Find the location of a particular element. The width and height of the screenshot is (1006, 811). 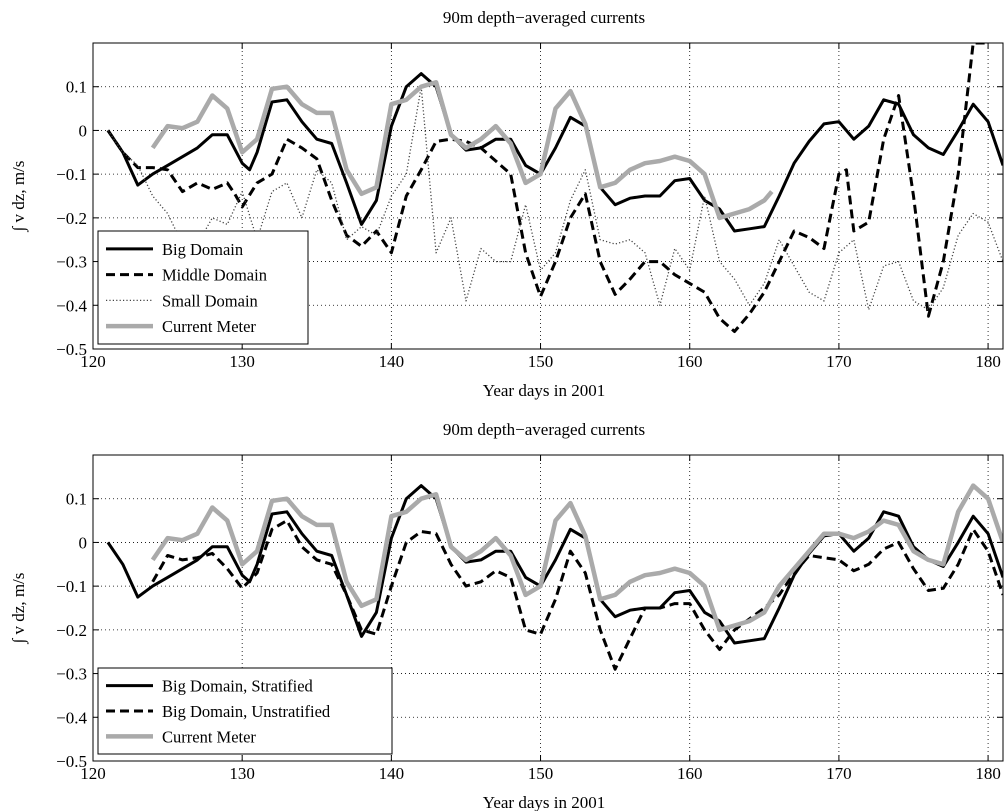

legend-label-2: Big Domain, Unstratified is located at coordinates (246, 711).